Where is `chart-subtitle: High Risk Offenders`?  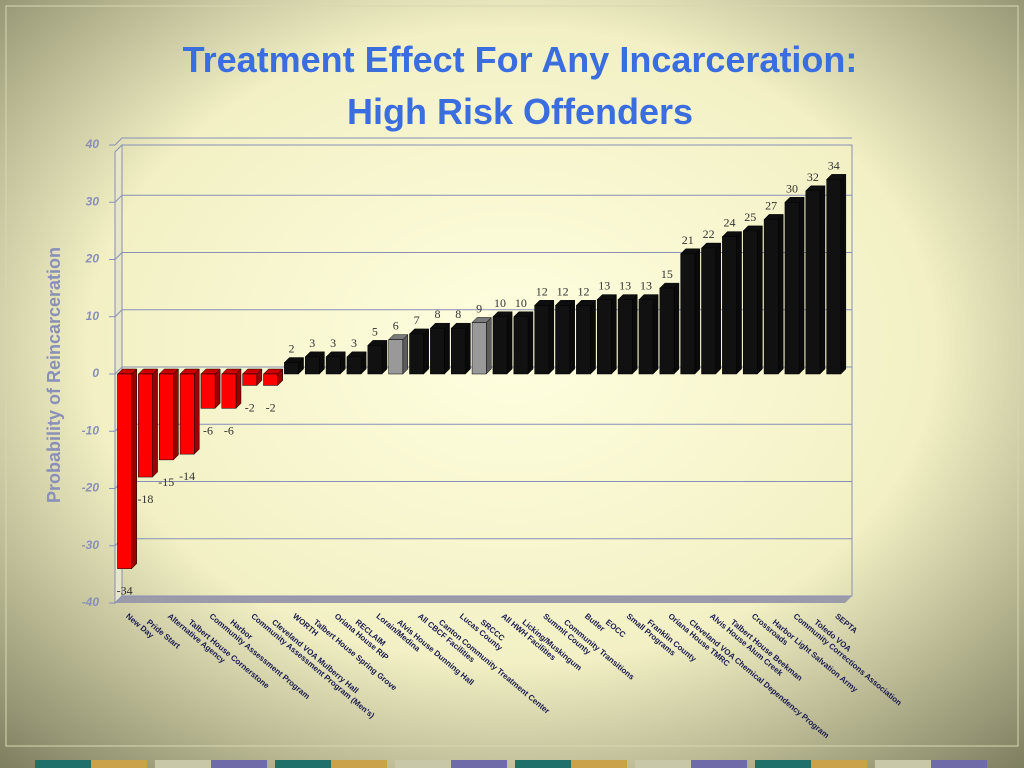 chart-subtitle: High Risk Offenders is located at coordinates (520, 111).